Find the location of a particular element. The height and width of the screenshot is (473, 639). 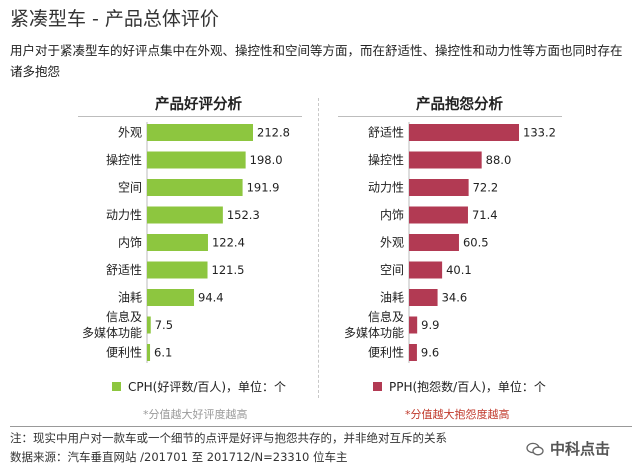

bad-legend: PPH(抱怨数/百人)，单位：个 is located at coordinates (459, 386).